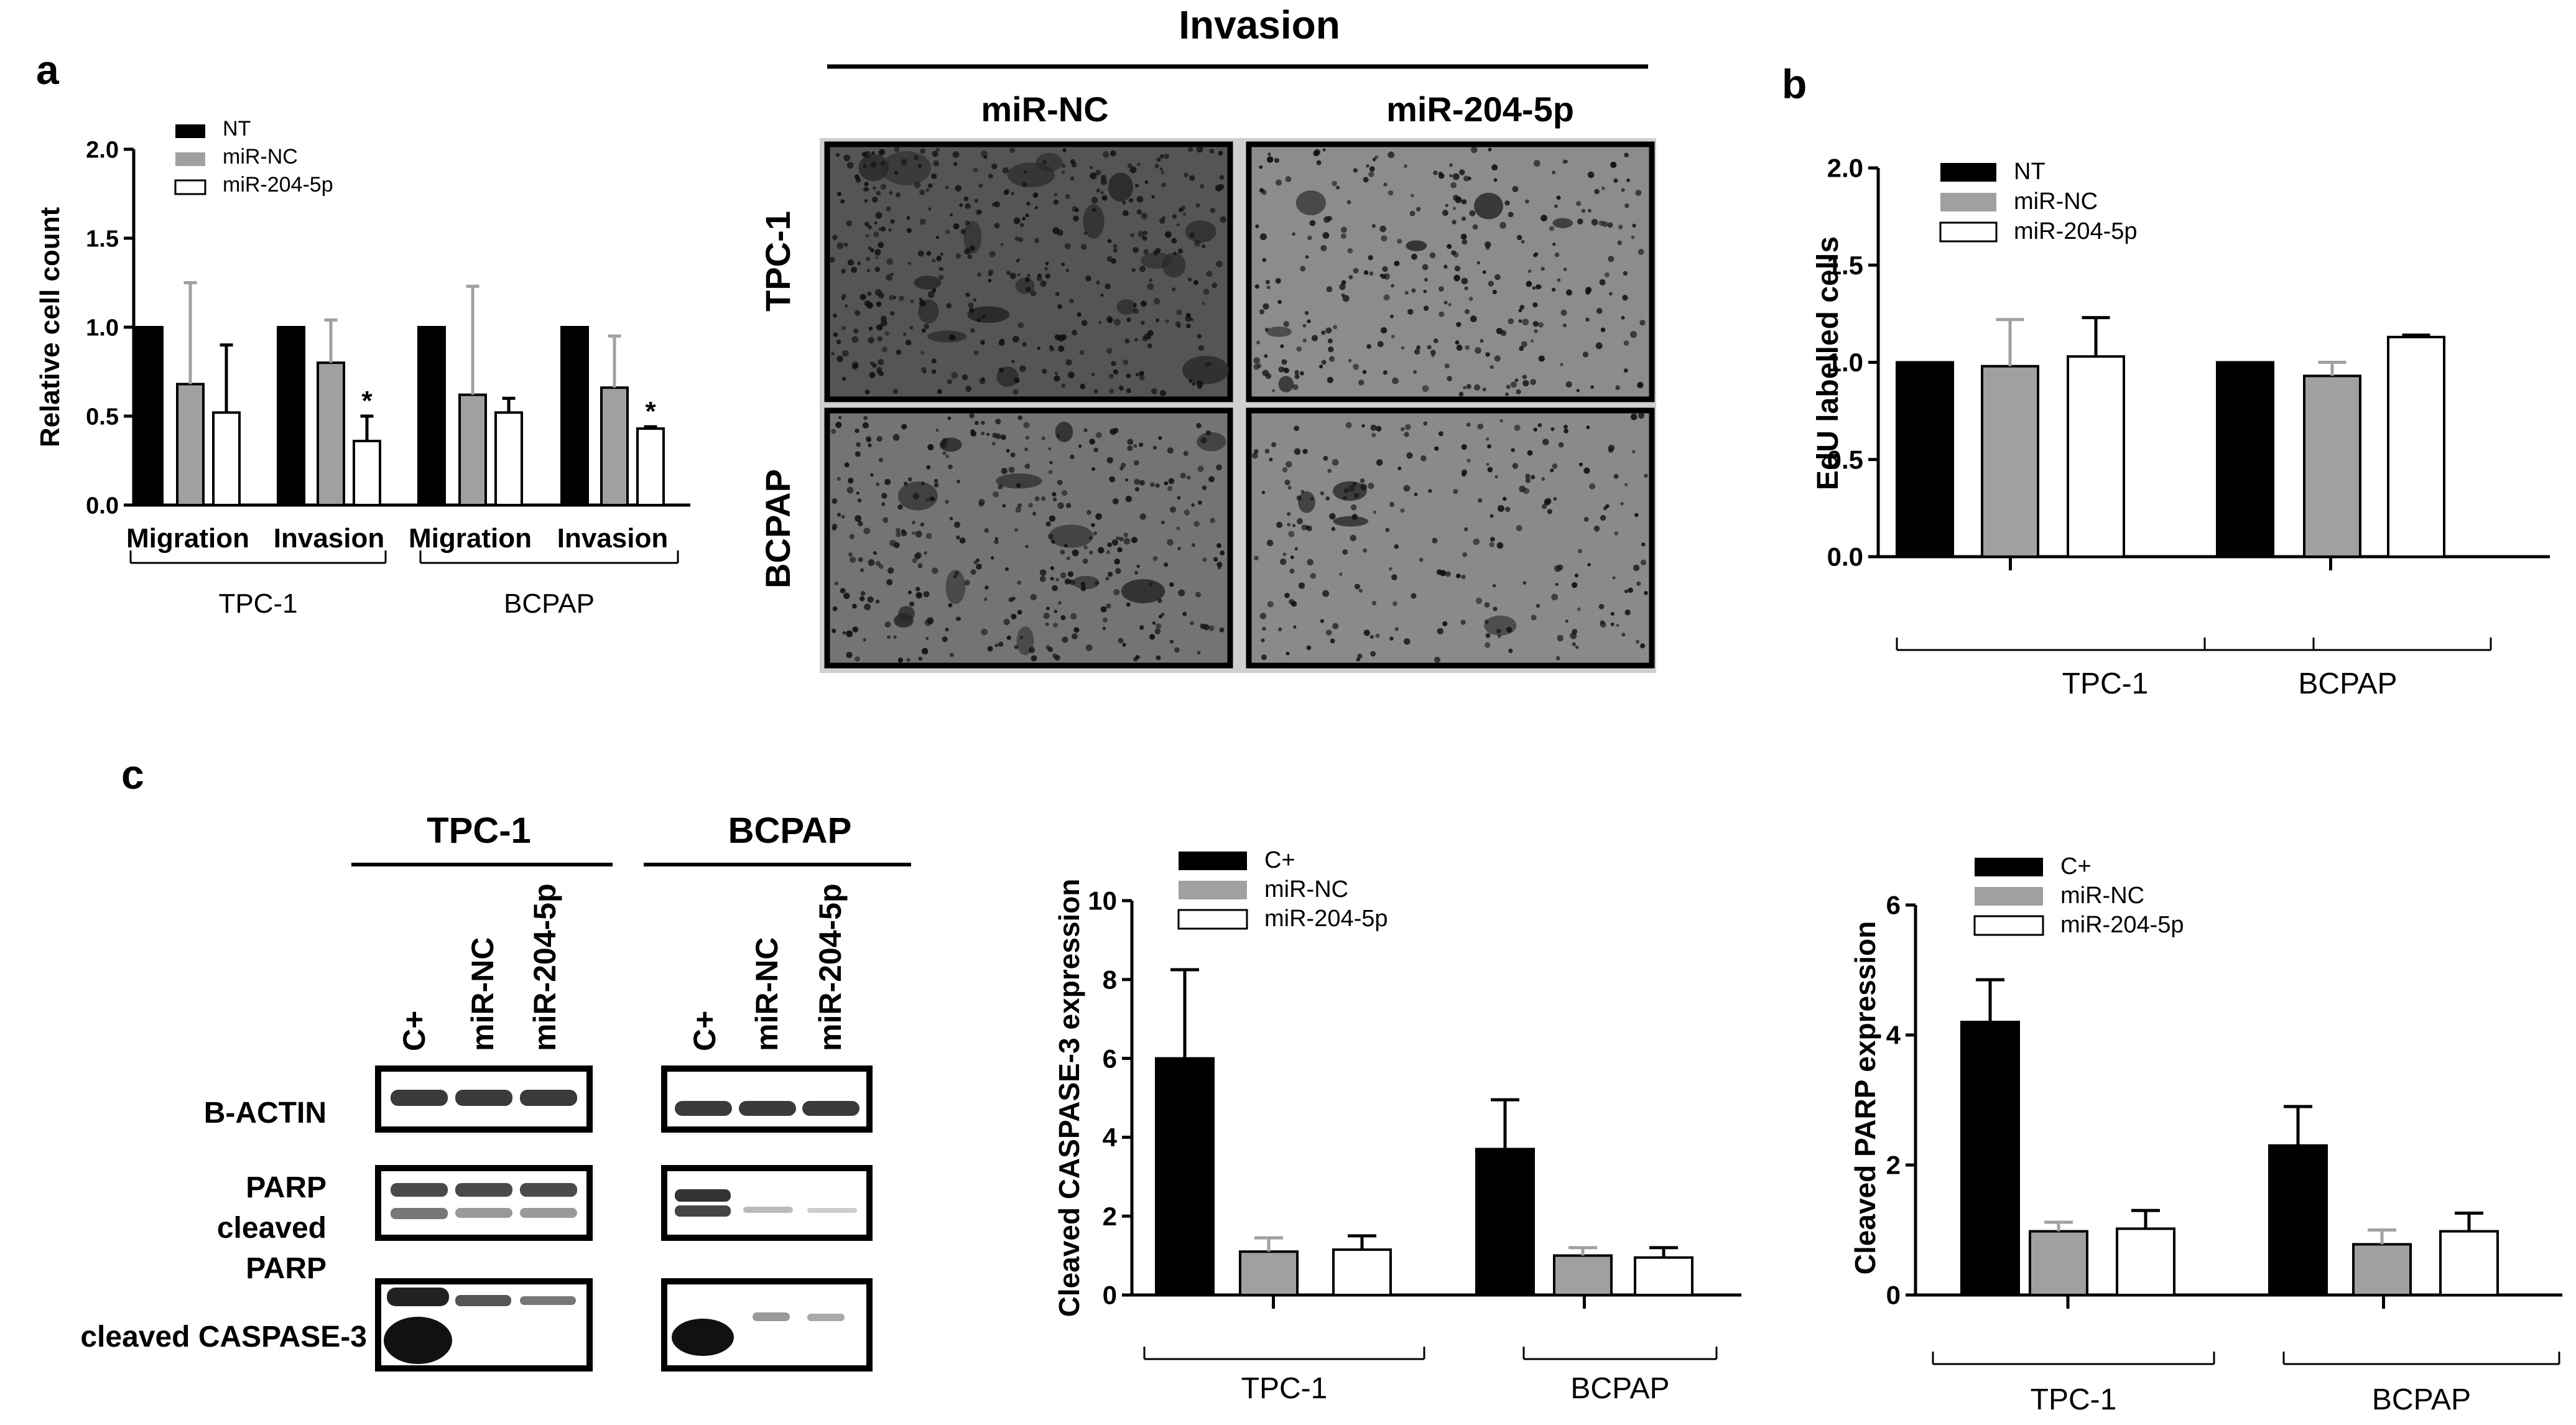  I want to click on x-category-label: Invasion, so click(330, 539).